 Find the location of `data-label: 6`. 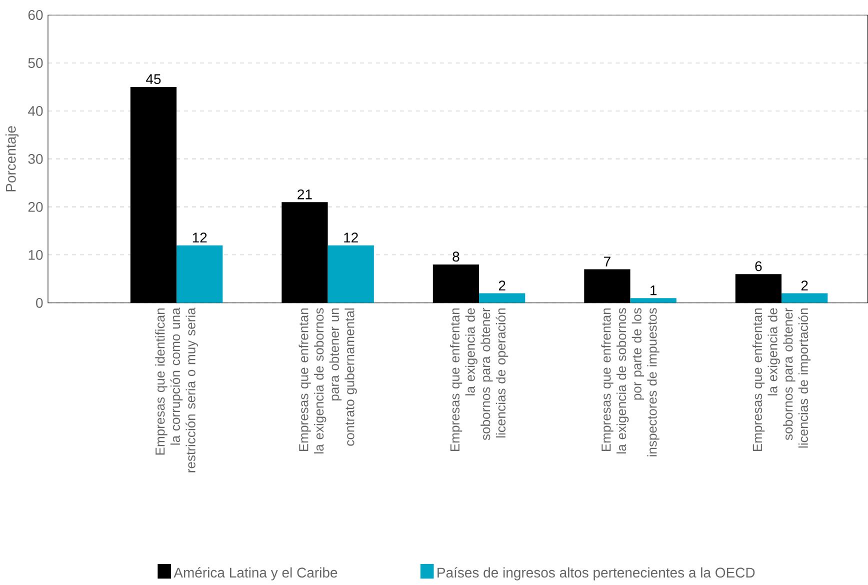

data-label: 6 is located at coordinates (758, 266).